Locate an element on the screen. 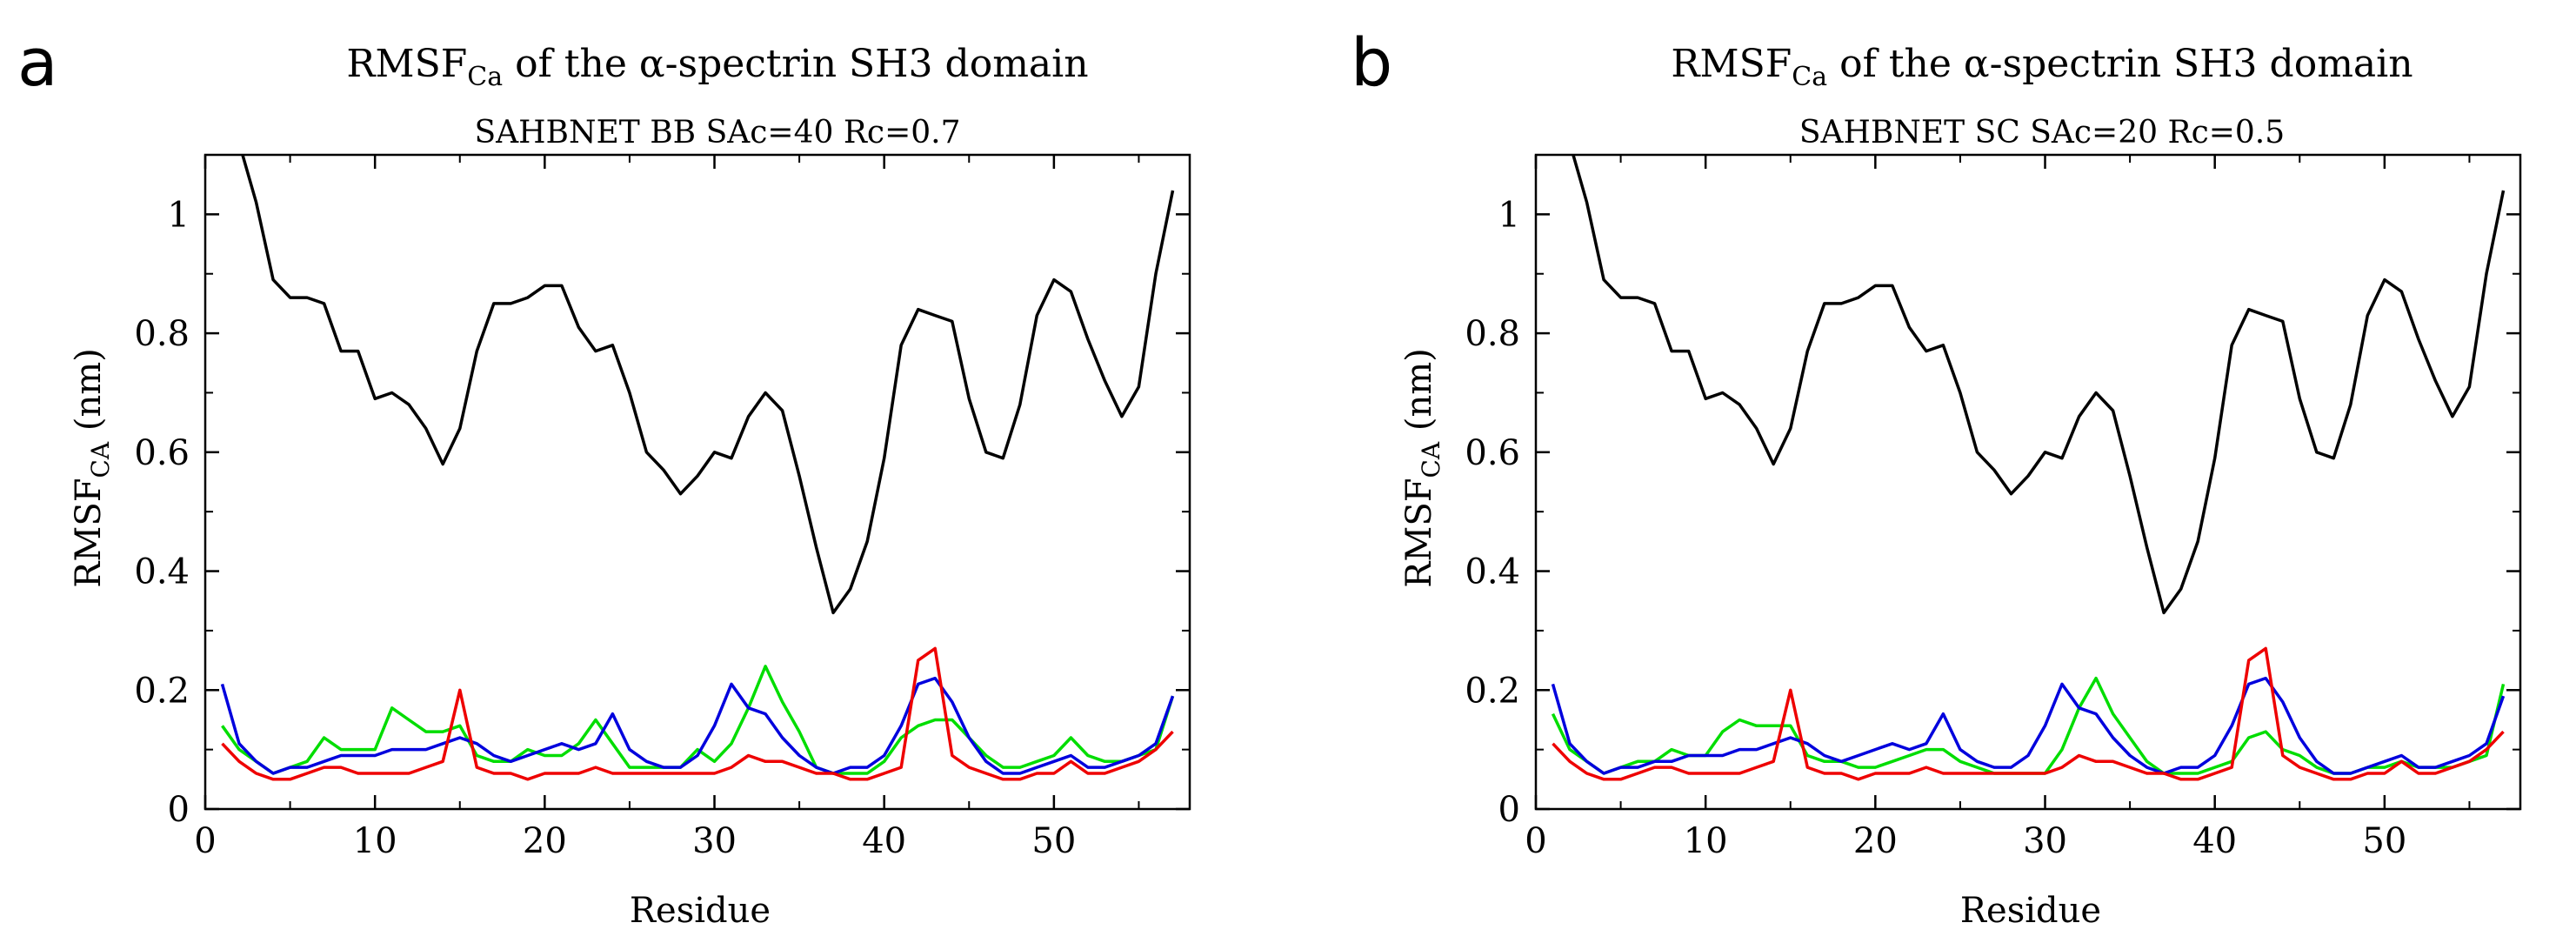 The width and height of the screenshot is (2576, 943). panel-label: b is located at coordinates (1371, 62).